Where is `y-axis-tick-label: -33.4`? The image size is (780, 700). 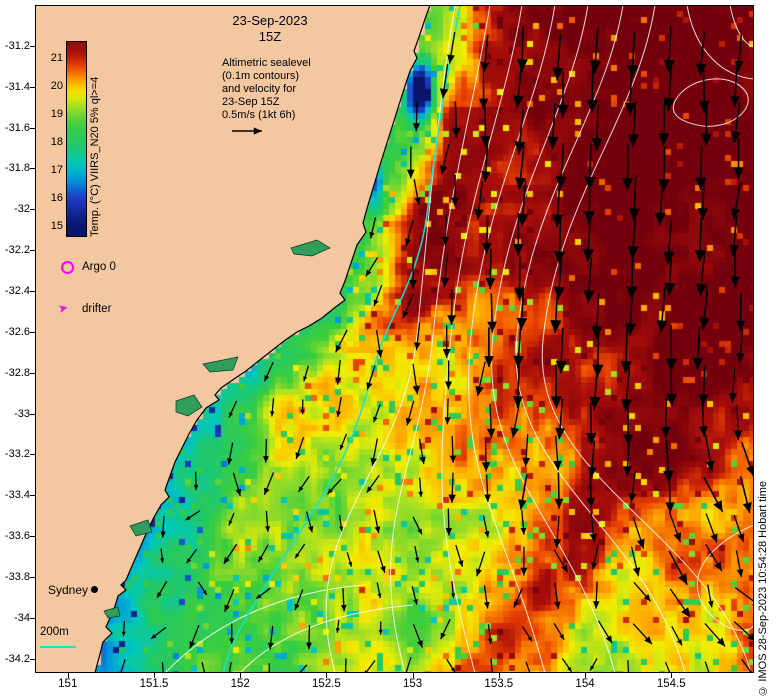 y-axis-tick-label: -33.4 is located at coordinates (17, 495).